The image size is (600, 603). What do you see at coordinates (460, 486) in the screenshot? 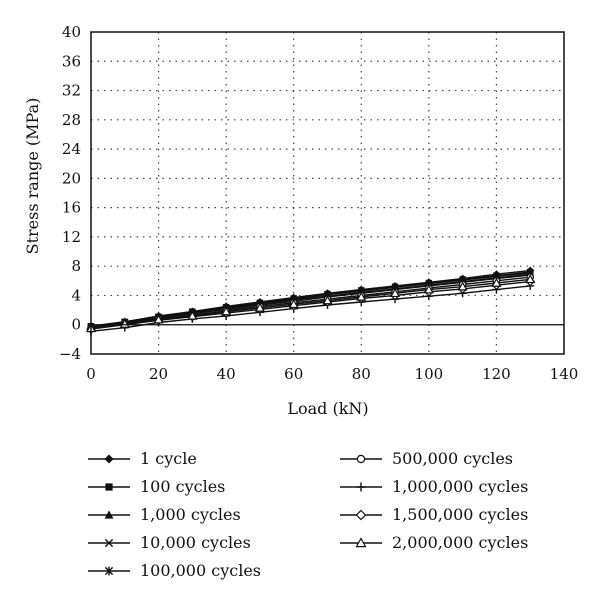
I see `legend-label: 1,000,000 cycles` at bounding box center [460, 486].